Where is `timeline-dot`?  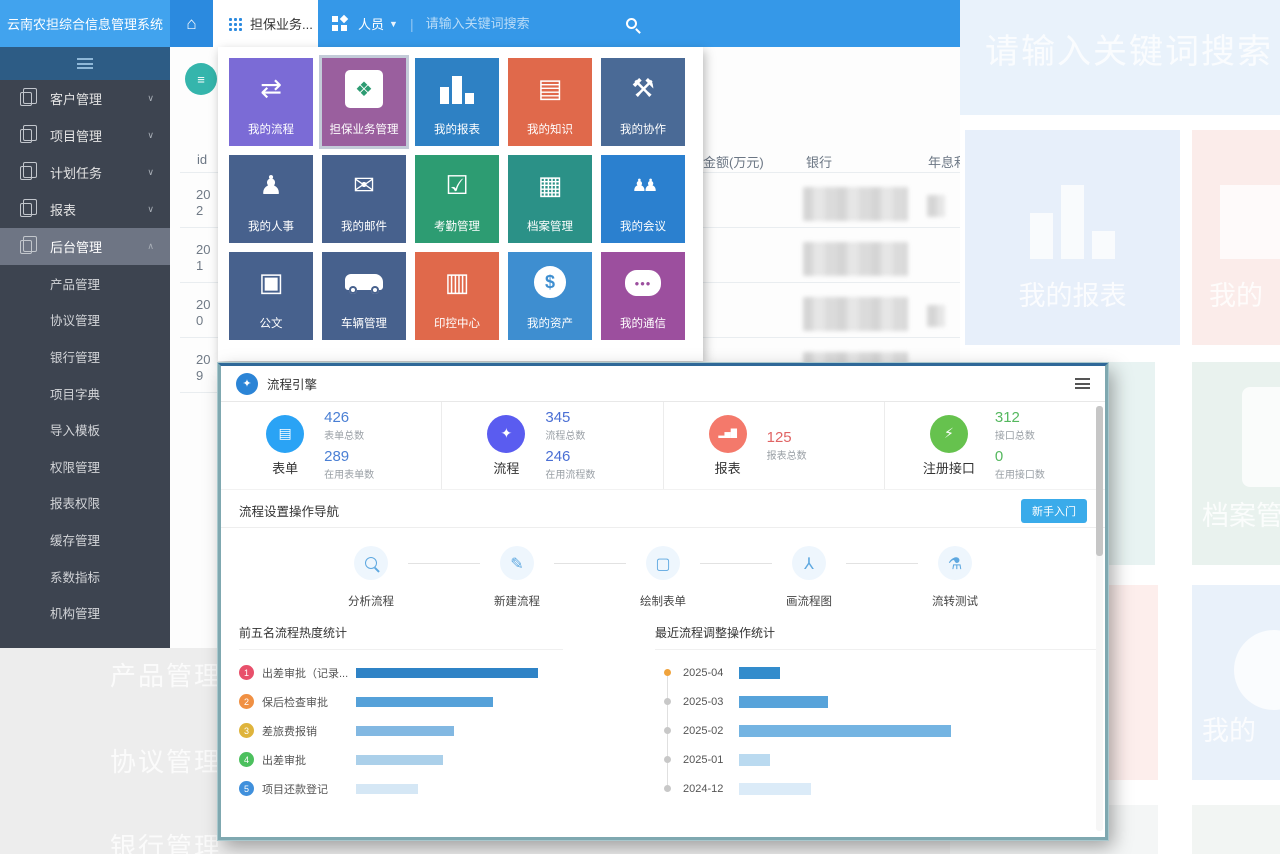 timeline-dot is located at coordinates (667, 730).